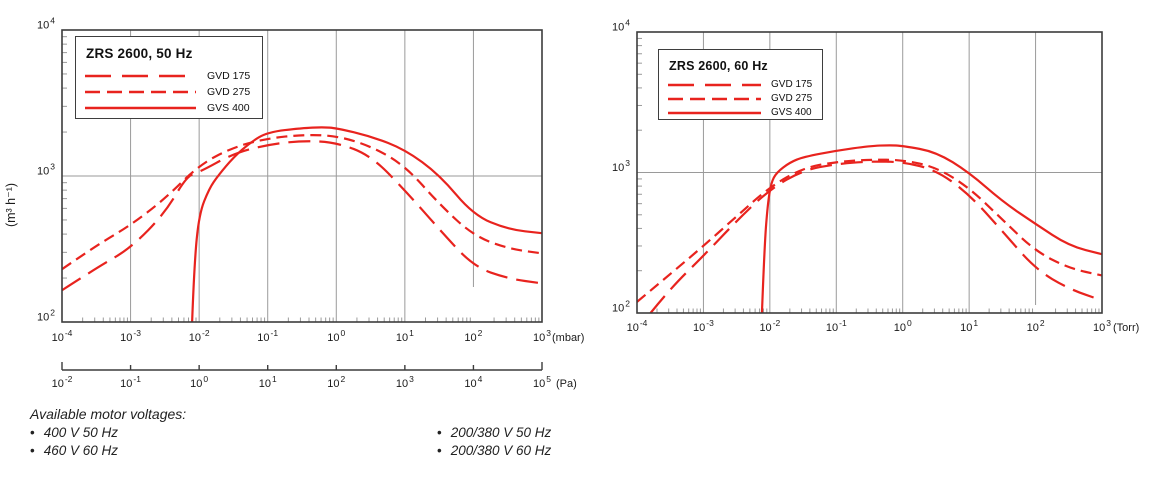 This screenshot has height=480, width=1160. I want to click on legend-rows-50hz: GVD 175 GVD 275 GVS 400, so click(169, 92).